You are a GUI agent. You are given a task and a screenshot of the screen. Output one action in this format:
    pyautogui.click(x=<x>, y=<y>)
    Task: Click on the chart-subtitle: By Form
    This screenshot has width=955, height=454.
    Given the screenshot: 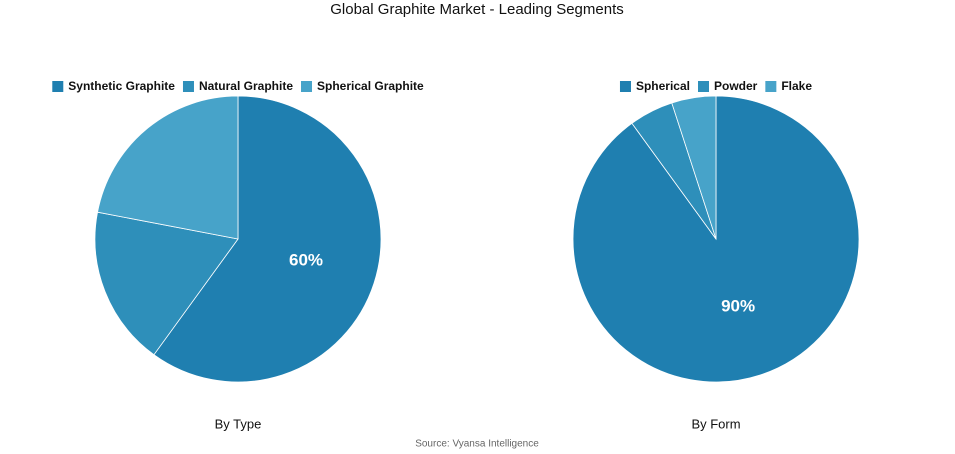 What is the action you would take?
    pyautogui.click(x=715, y=423)
    